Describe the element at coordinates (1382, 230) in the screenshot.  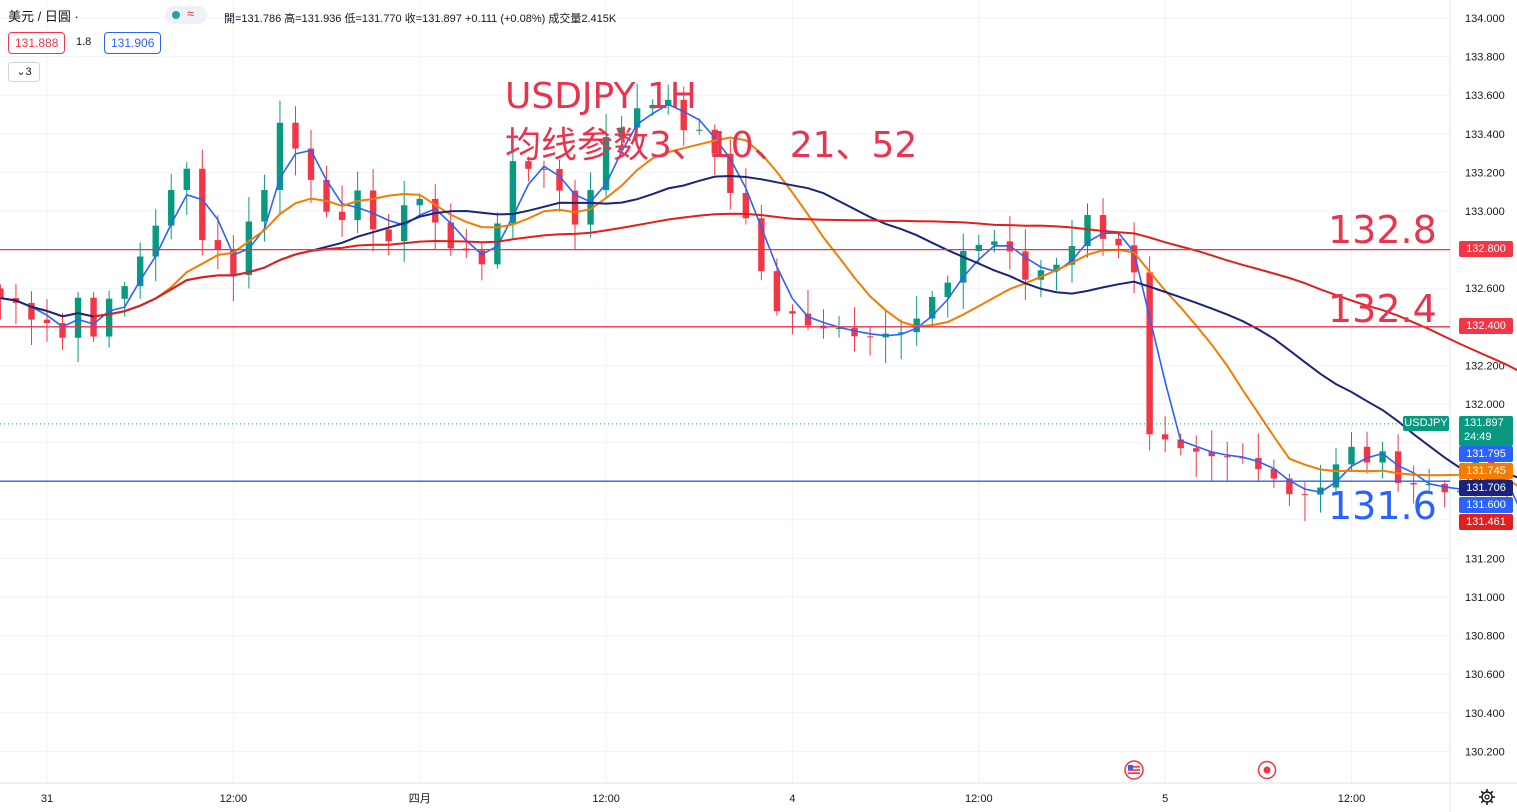
I see `level-label-132-8: 132.8` at that location.